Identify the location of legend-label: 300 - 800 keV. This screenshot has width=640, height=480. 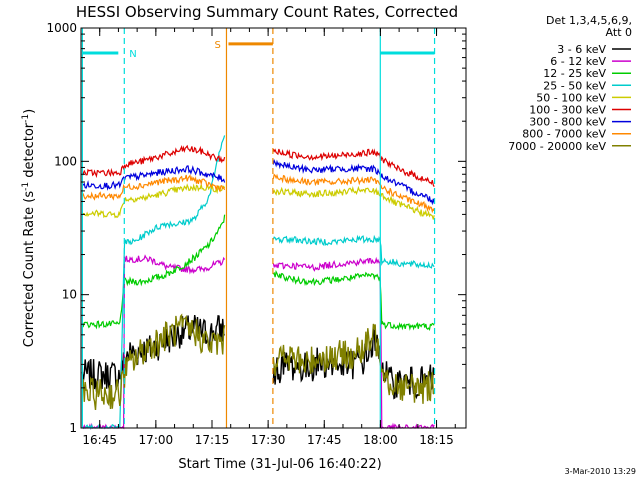
(567, 122).